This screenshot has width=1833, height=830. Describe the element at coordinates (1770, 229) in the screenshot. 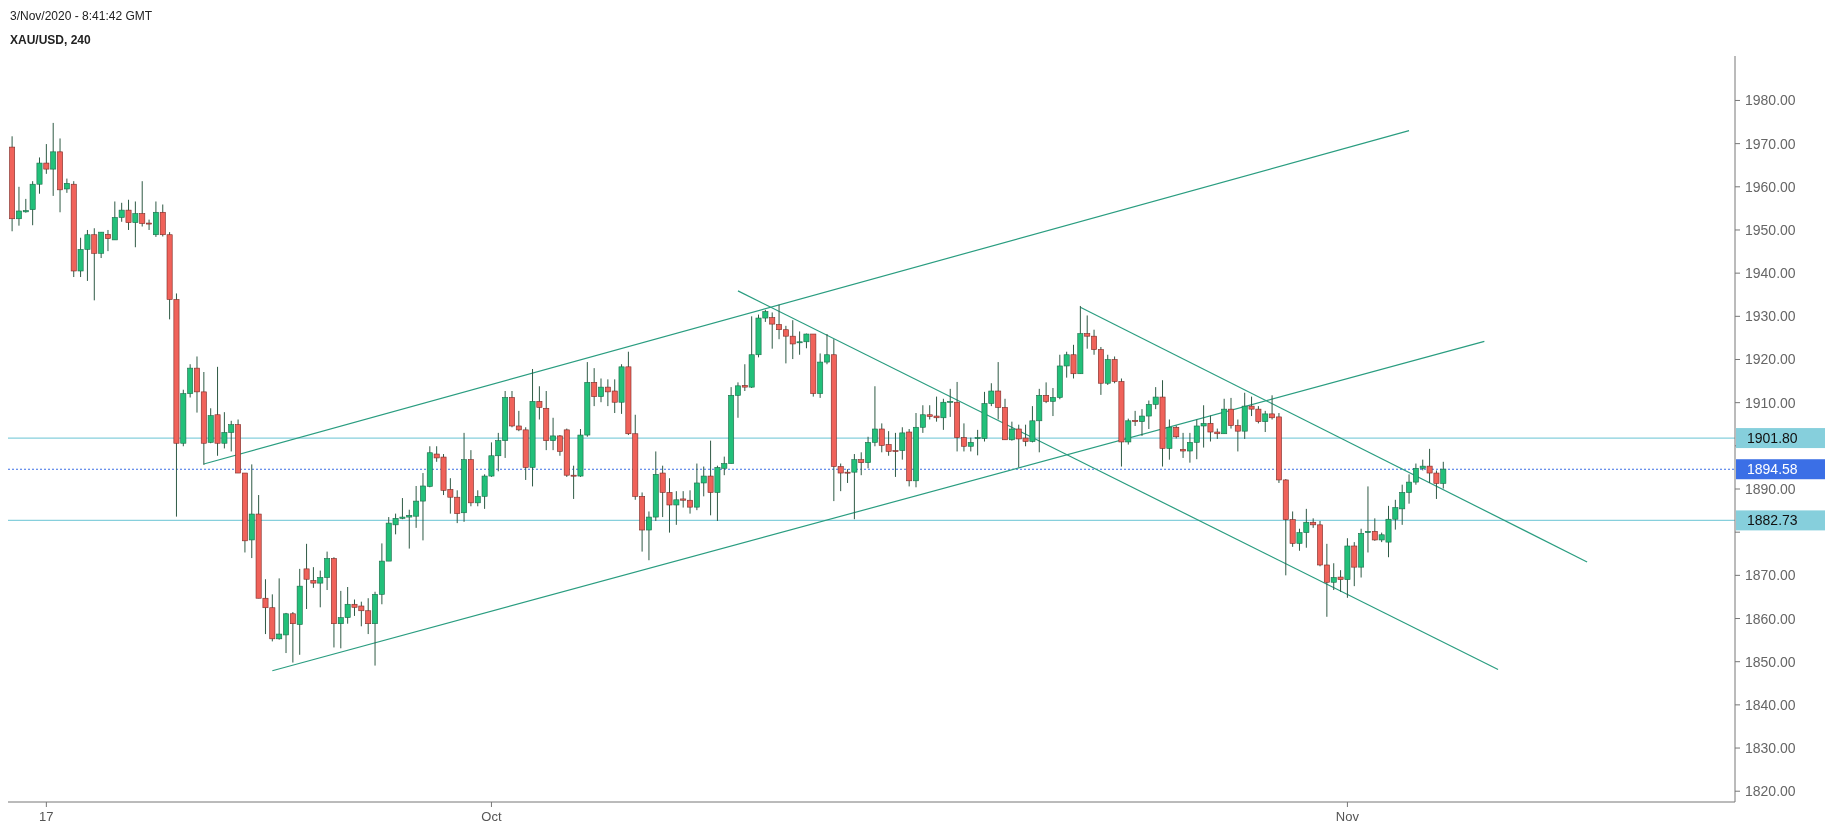

I see `y-tick-label: 1950.00` at that location.